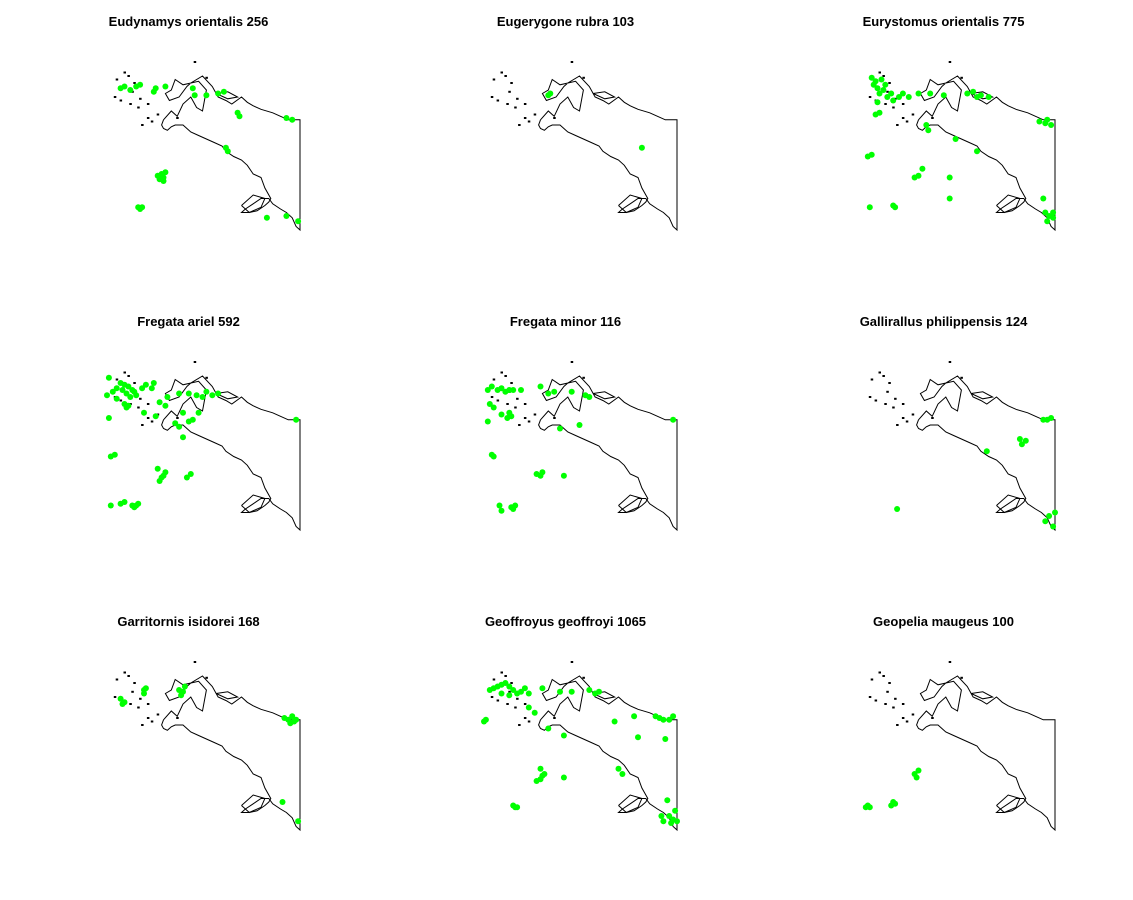 The width and height of the screenshot is (1133, 900). I want to click on facet-title: Geopelia maugeus 100, so click(943, 621).